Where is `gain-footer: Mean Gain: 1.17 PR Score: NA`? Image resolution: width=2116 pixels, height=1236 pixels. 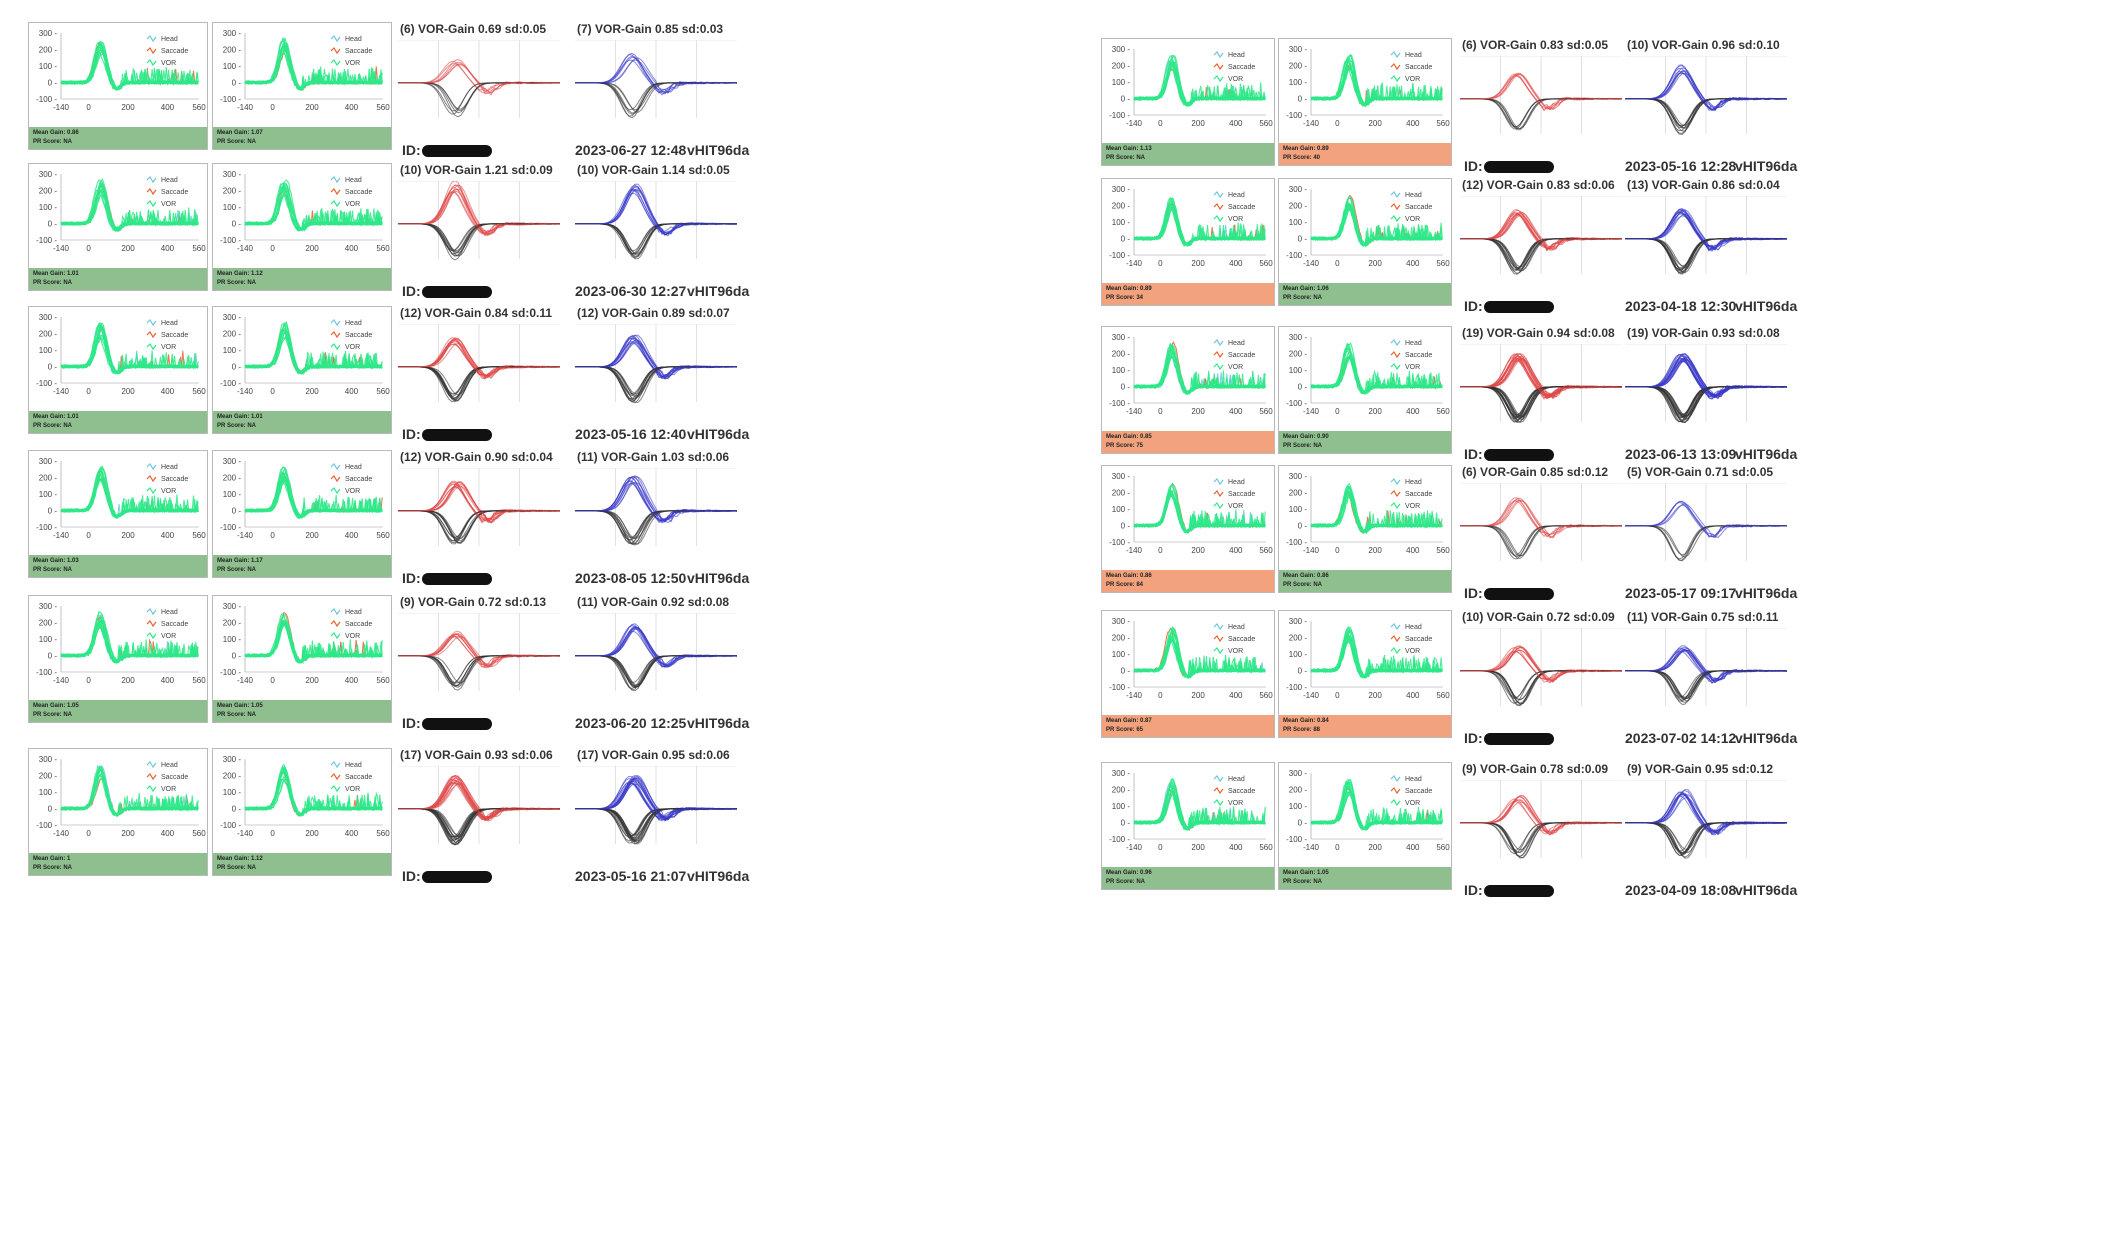
gain-footer: Mean Gain: 1.17 PR Score: NA is located at coordinates (302, 566).